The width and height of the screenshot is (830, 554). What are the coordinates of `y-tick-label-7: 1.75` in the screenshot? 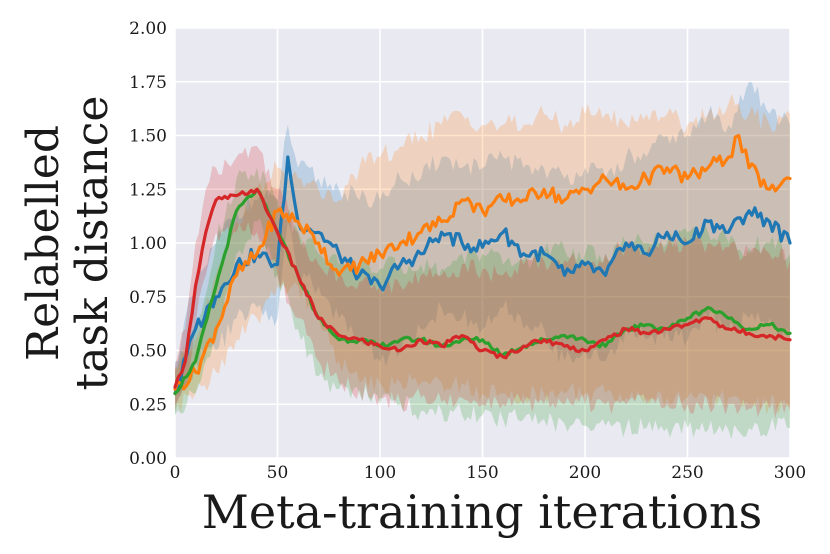 It's located at (148, 83).